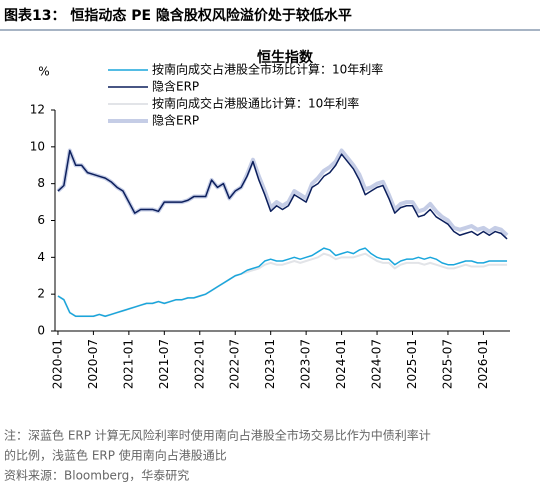 The height and width of the screenshot is (491, 540). What do you see at coordinates (267, 69) in the screenshot?
I see `legend-label: 按南向成交占港股全市场比计算：10年利率` at bounding box center [267, 69].